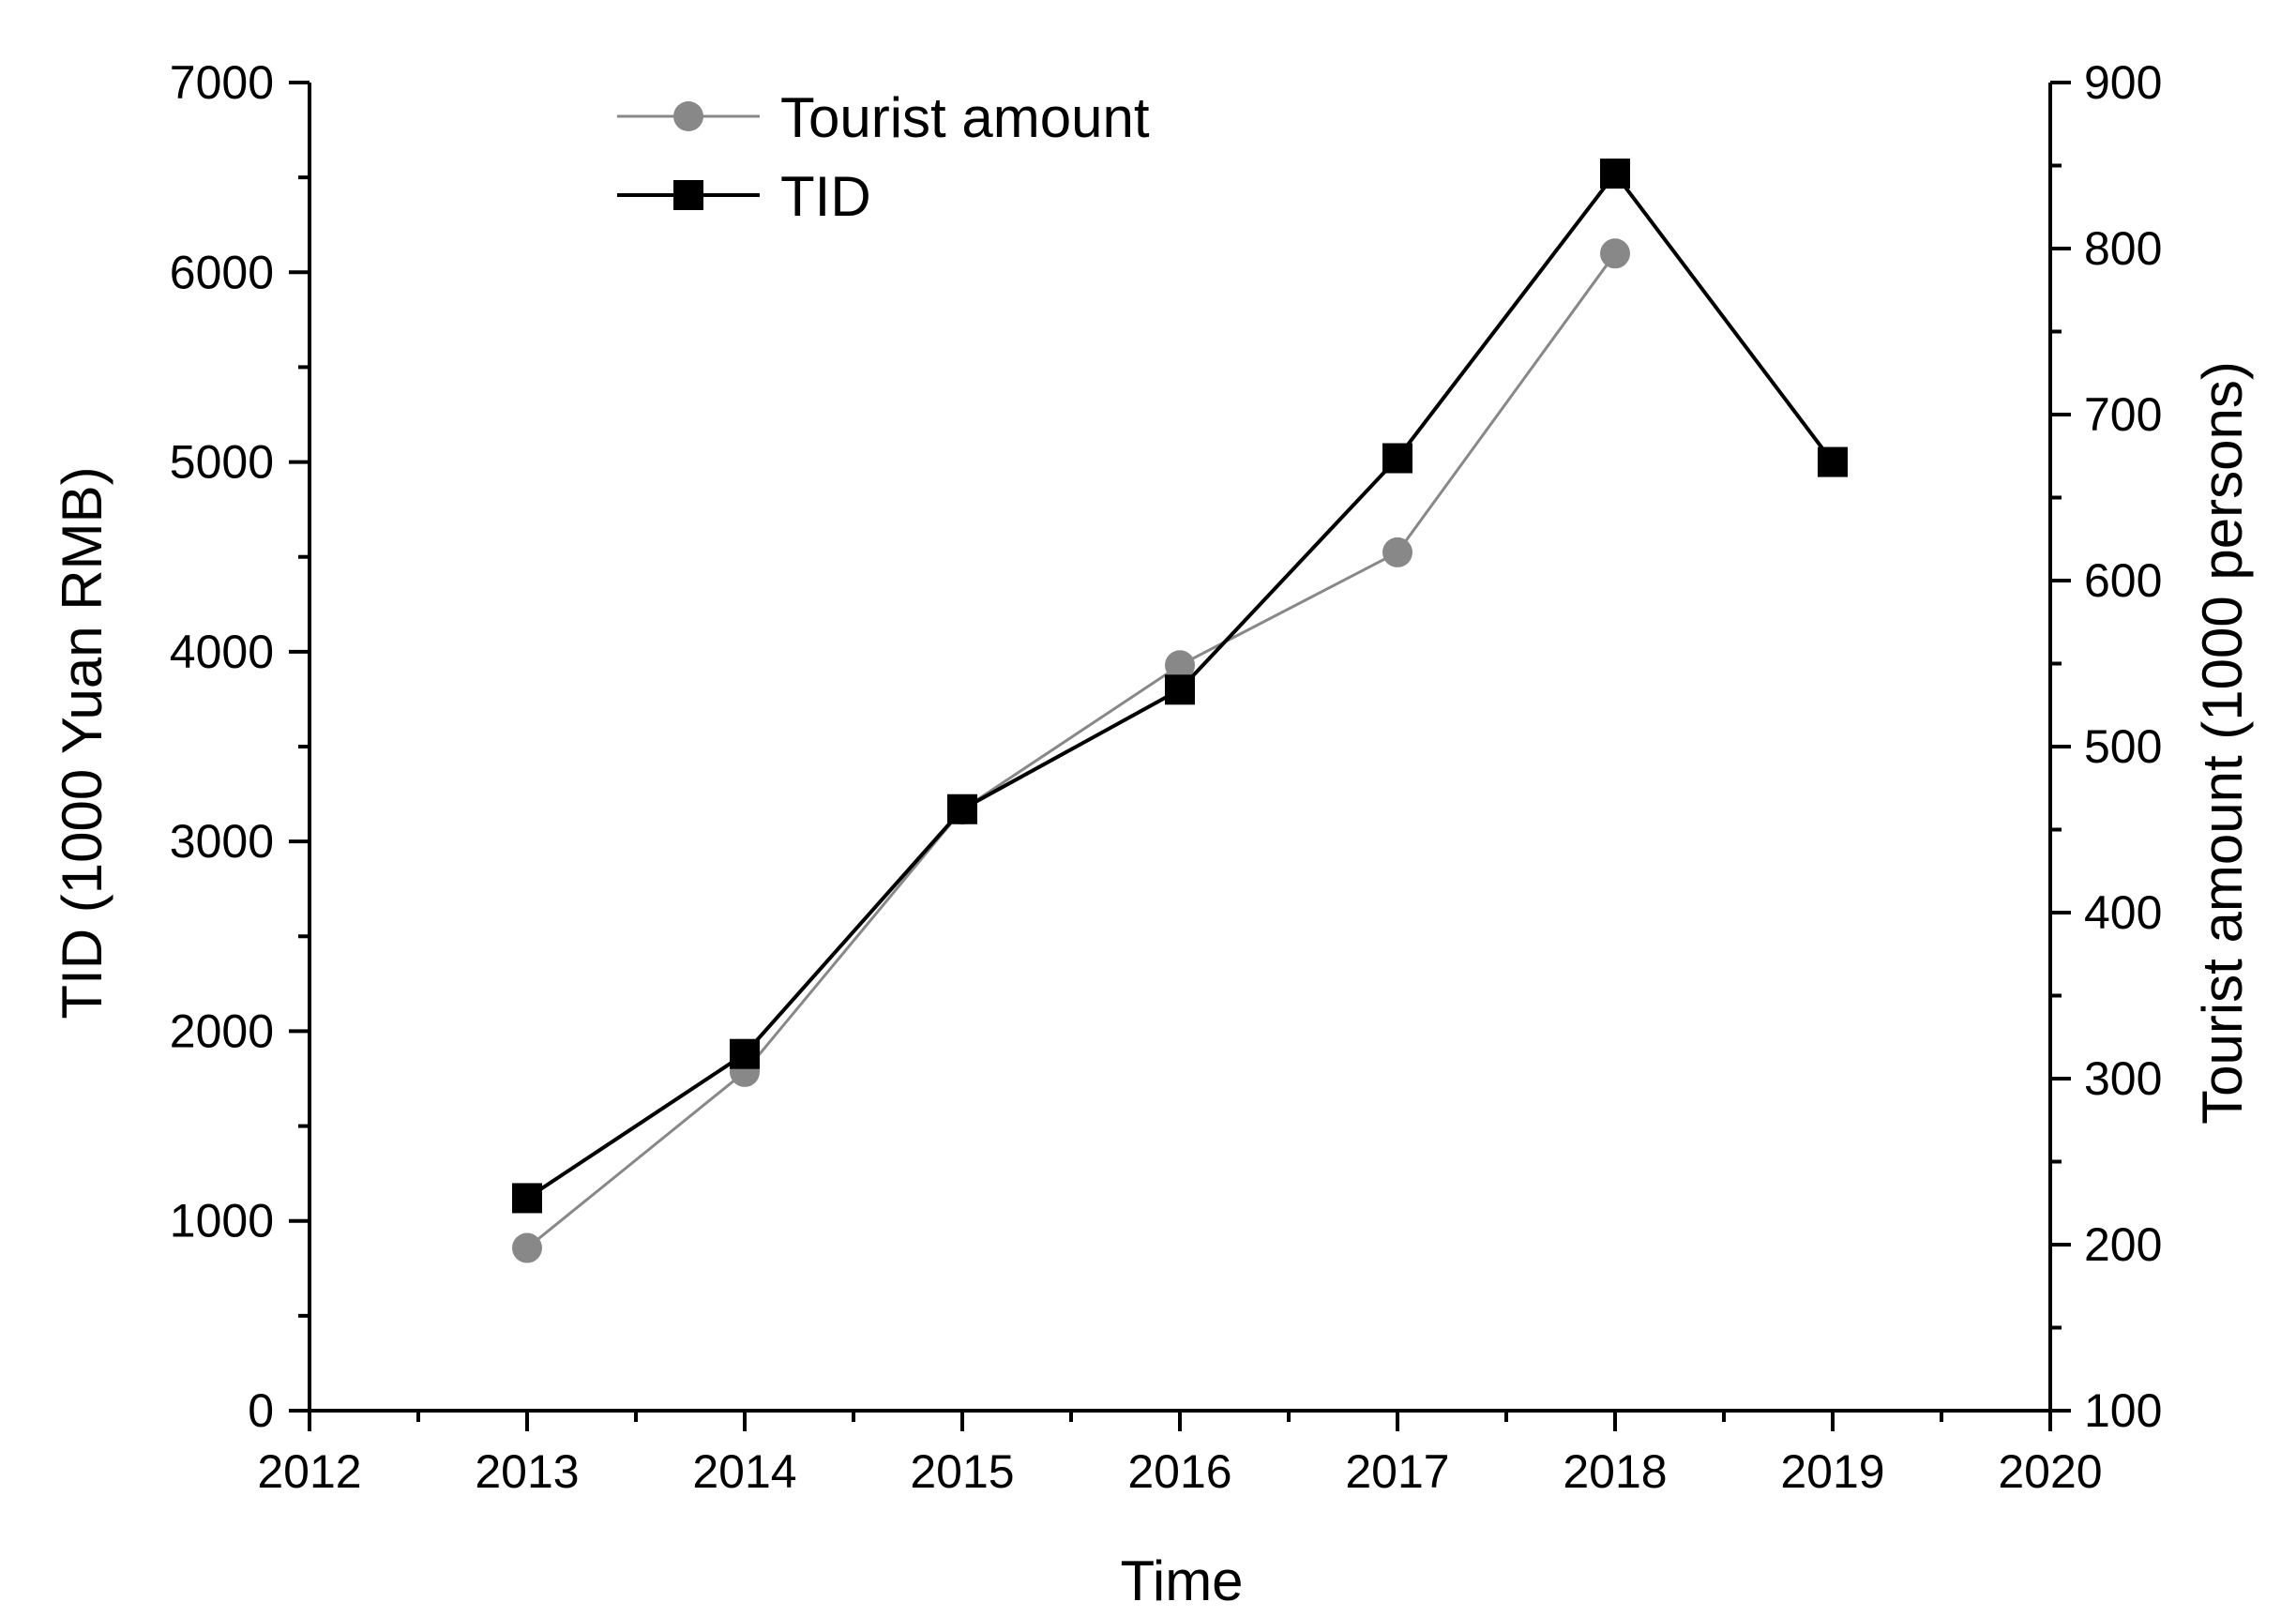 This screenshot has width=2296, height=1617. I want to click on right-y-tick-label: 300, so click(2123, 1078).